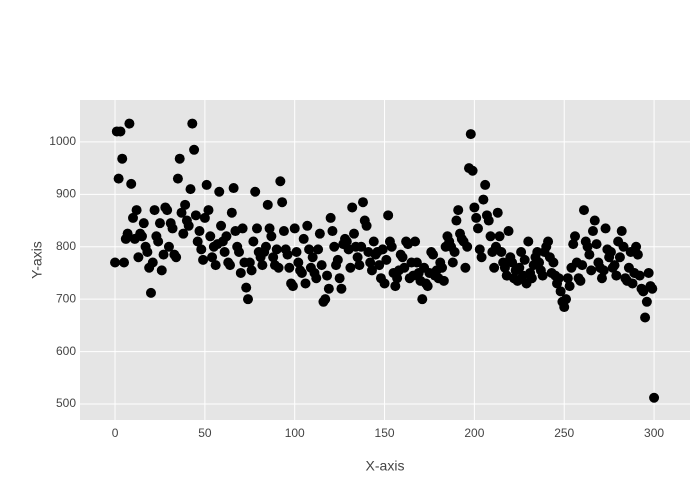 This screenshot has height=500, width=700. I want to click on x-tick-label: 150, so click(385, 433).